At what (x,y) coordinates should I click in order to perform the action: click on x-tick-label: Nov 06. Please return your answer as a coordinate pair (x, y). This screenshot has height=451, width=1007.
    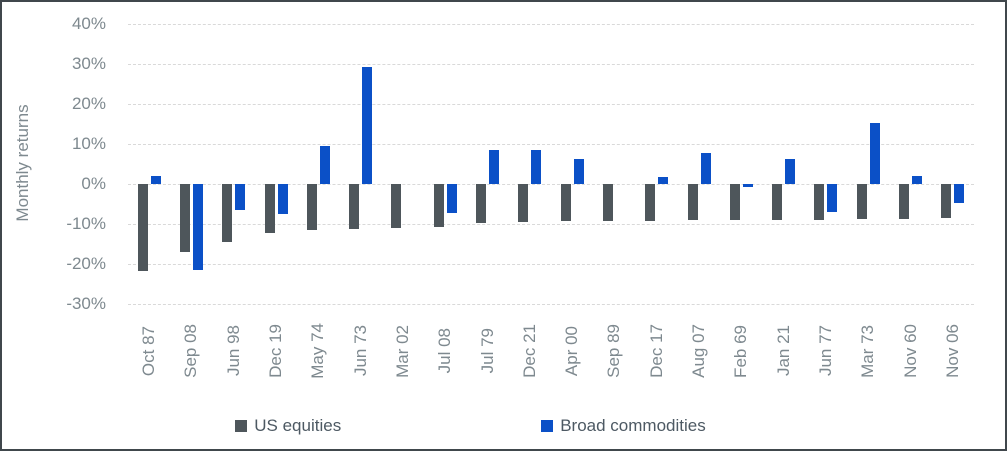
    Looking at the image, I should click on (952, 351).